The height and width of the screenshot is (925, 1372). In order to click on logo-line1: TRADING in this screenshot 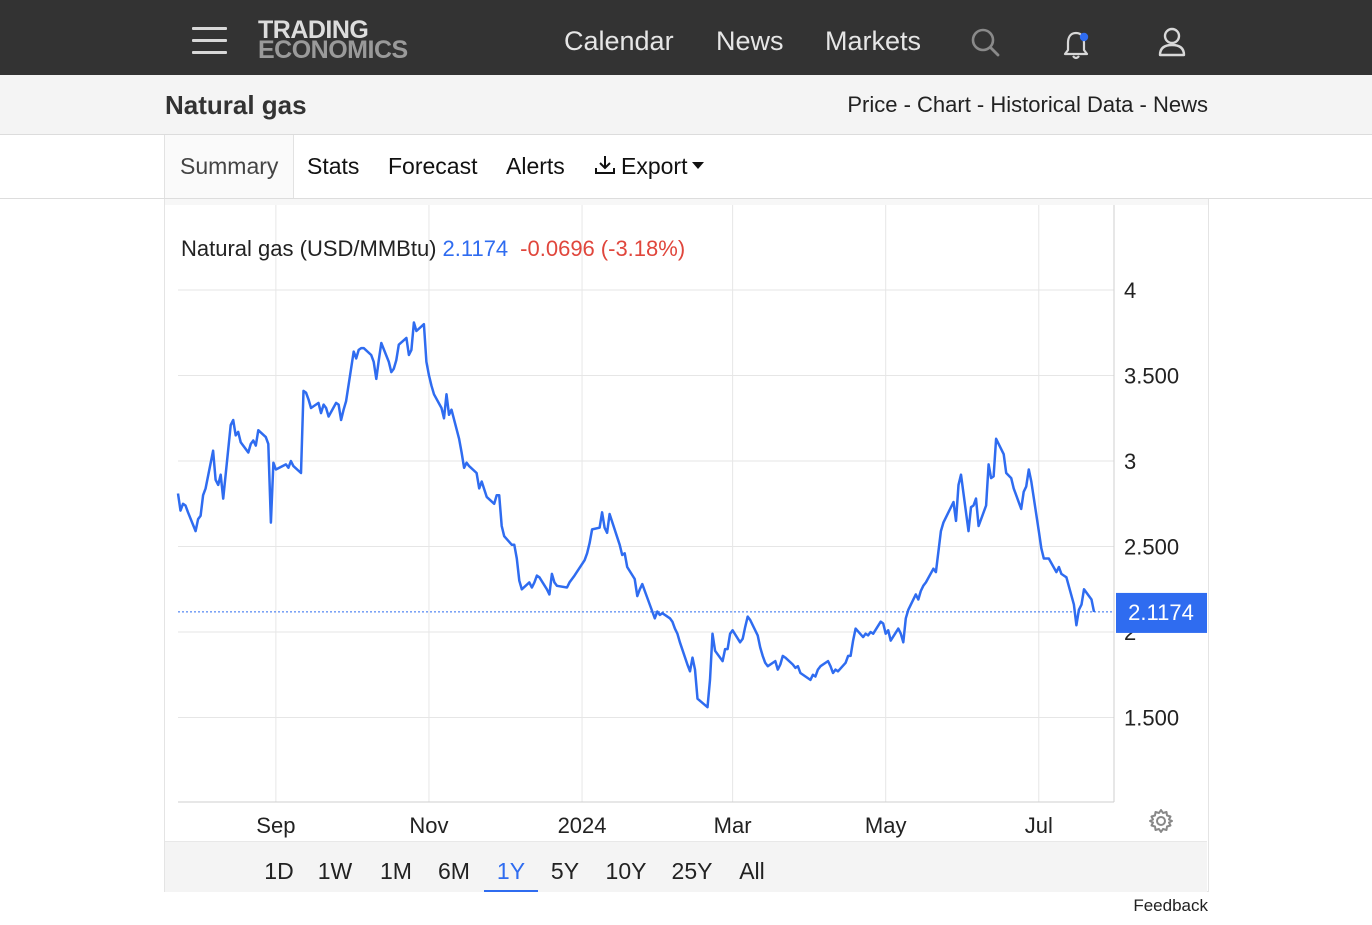, I will do `click(313, 30)`.